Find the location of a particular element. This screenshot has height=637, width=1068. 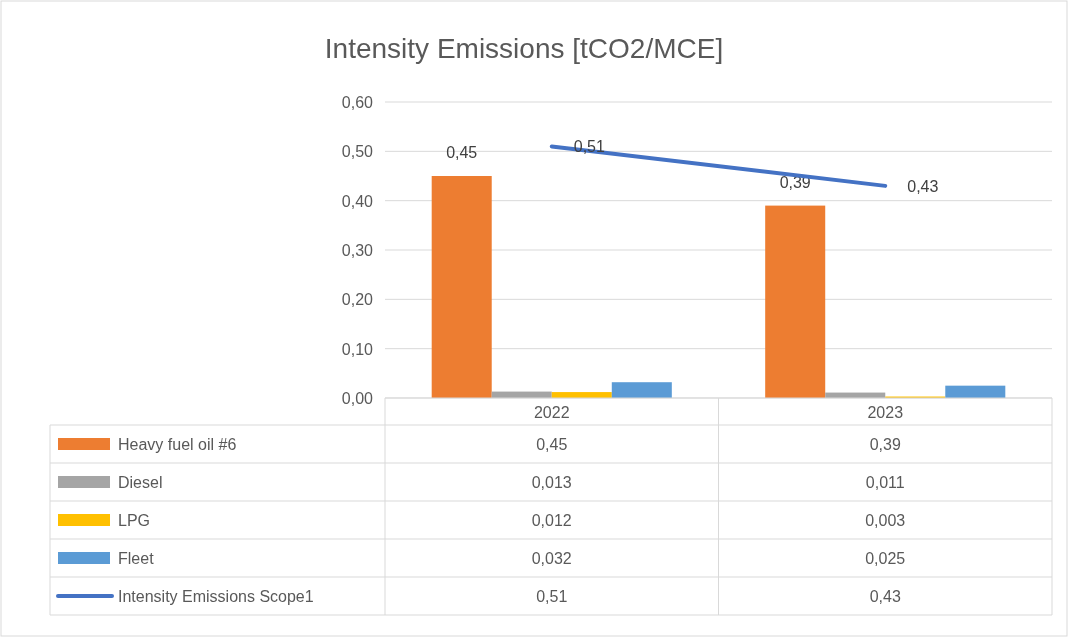

data-label: 0,011 is located at coordinates (885, 482).